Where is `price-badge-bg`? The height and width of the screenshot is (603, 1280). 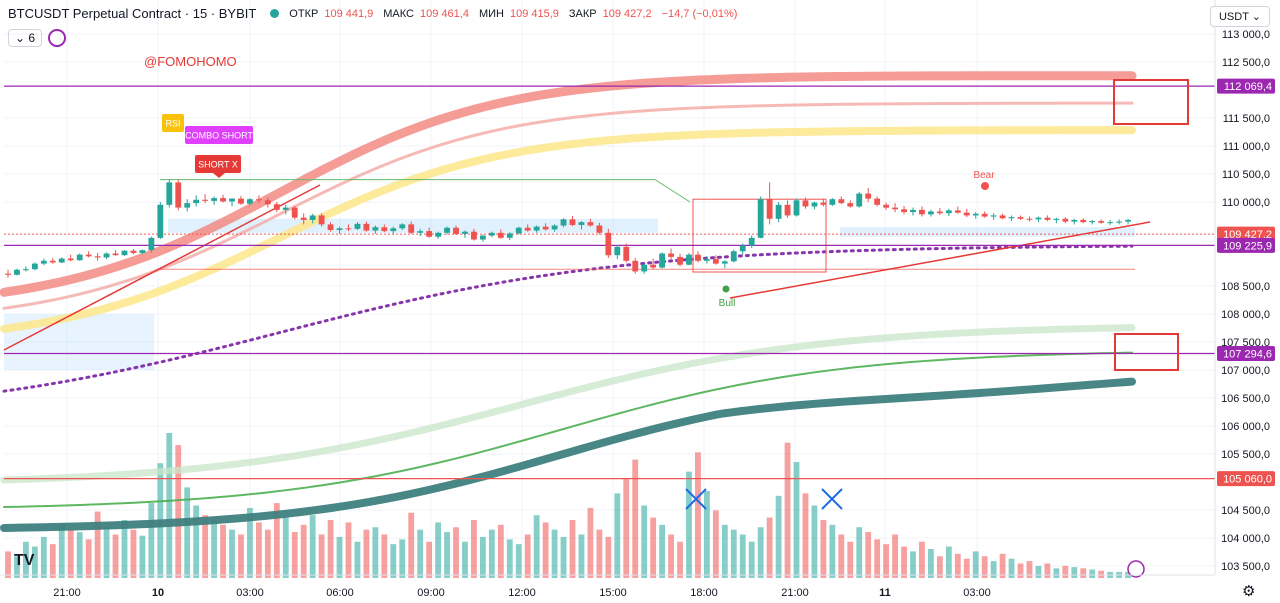 price-badge-bg is located at coordinates (1246, 354).